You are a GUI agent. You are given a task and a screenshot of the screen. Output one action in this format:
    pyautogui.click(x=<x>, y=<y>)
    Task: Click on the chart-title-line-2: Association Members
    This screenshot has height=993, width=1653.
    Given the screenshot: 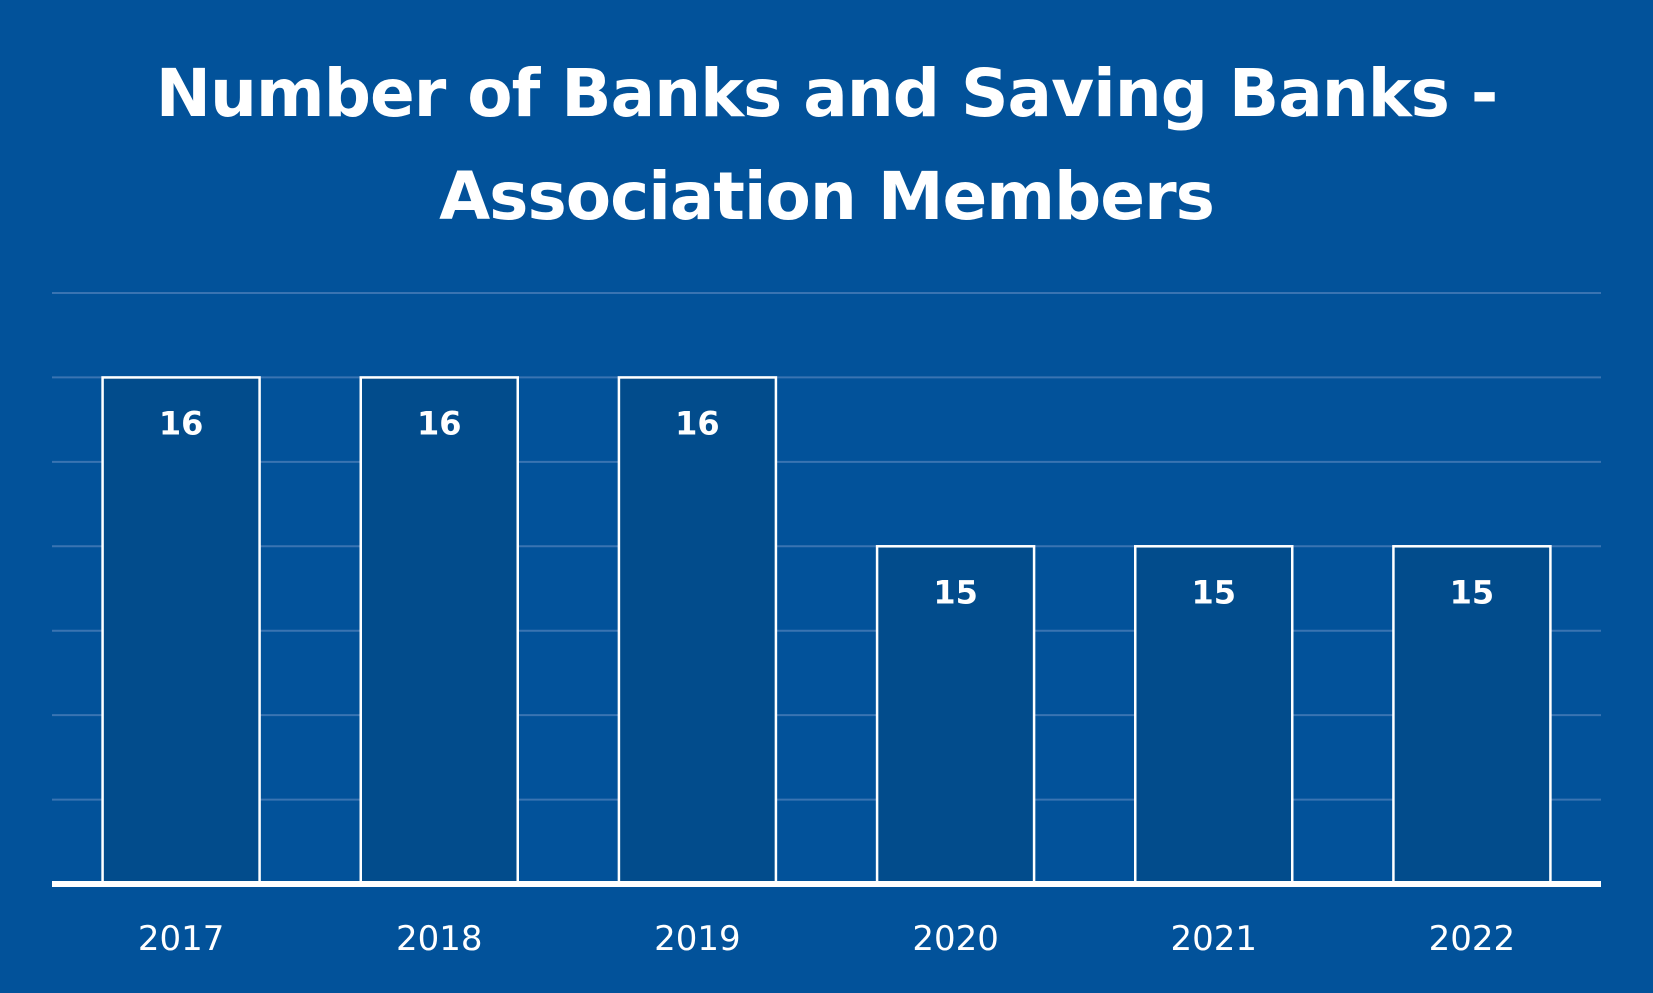 What is the action you would take?
    pyautogui.click(x=827, y=196)
    